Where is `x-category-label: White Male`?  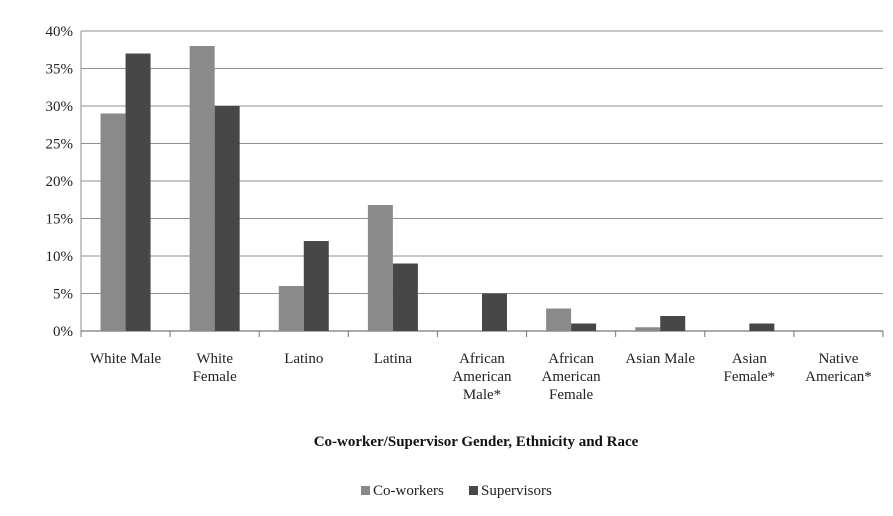 x-category-label: White Male is located at coordinates (126, 359).